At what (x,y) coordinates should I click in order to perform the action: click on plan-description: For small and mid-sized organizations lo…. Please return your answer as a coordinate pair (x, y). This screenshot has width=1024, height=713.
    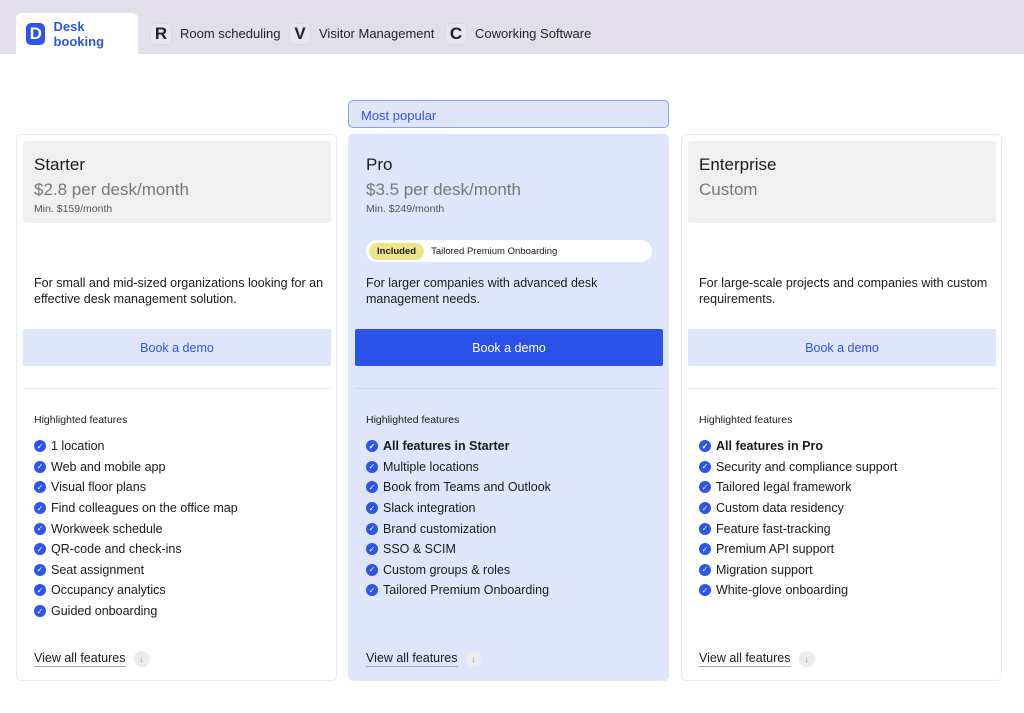
    Looking at the image, I should click on (179, 291).